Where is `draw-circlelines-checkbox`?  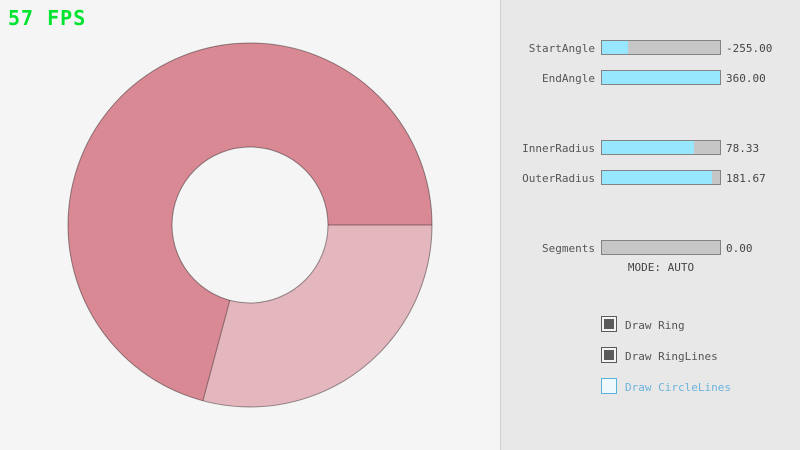
draw-circlelines-checkbox is located at coordinates (609, 386).